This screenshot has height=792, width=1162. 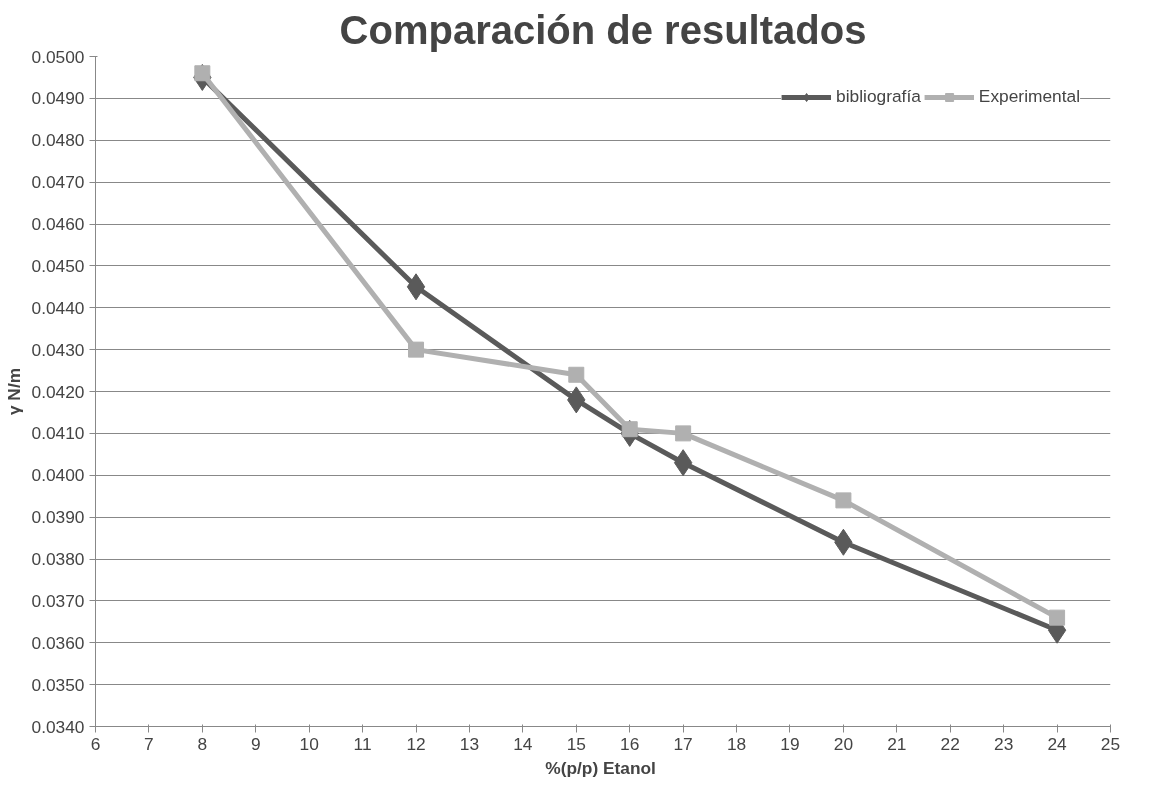 What do you see at coordinates (603, 29) in the screenshot?
I see `chart-title: Comparación de resultados` at bounding box center [603, 29].